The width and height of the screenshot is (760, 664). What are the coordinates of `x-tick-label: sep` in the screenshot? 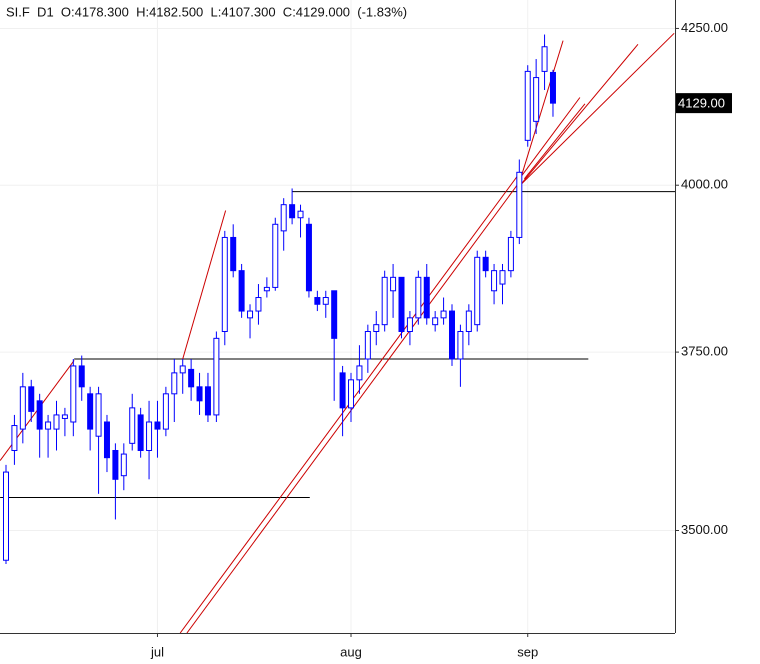 It's located at (527, 651).